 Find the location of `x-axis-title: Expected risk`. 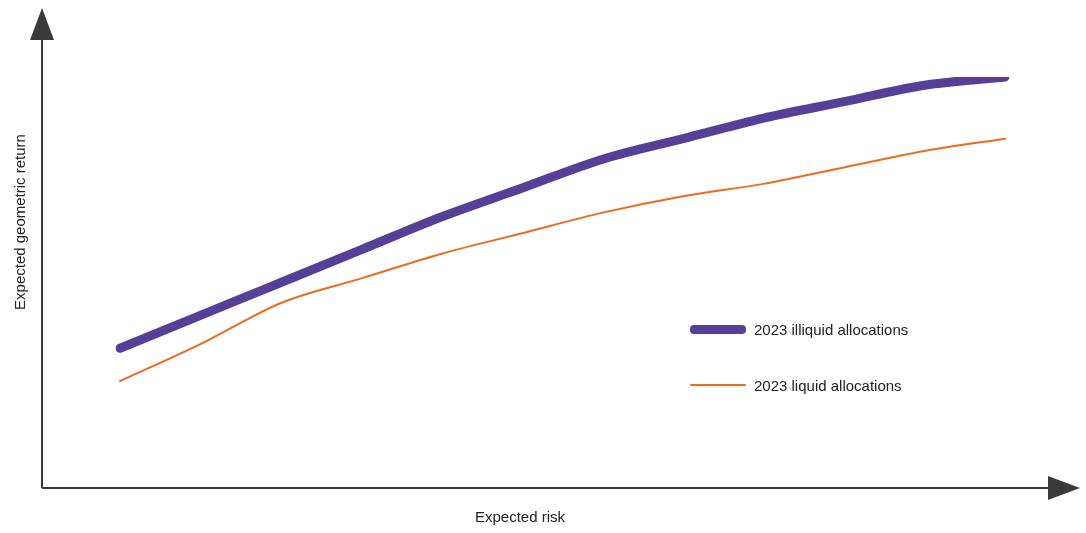

x-axis-title: Expected risk is located at coordinates (520, 516).